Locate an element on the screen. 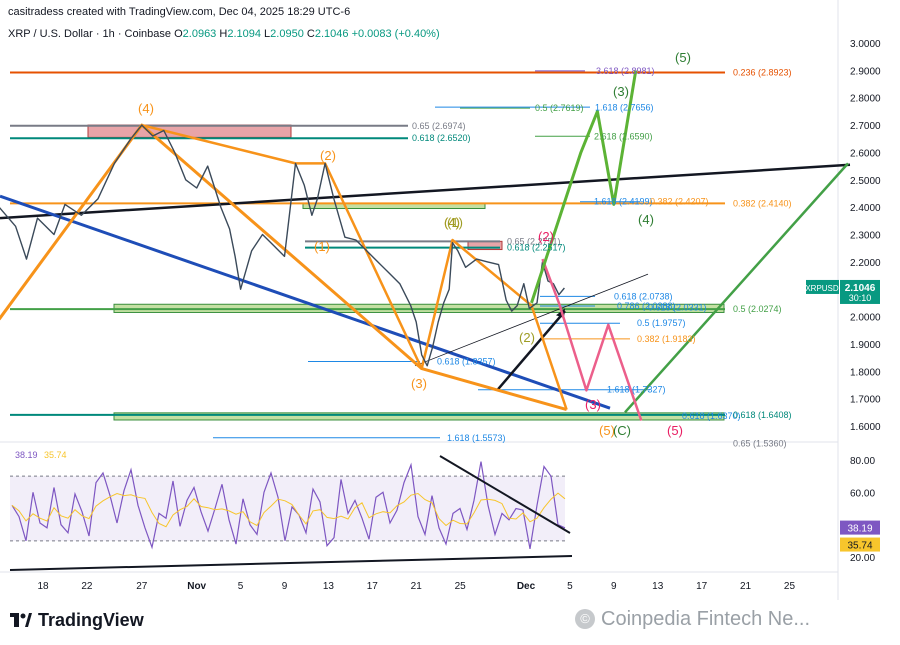  rsi-value-badge-text: 38.19 is located at coordinates (859, 529).